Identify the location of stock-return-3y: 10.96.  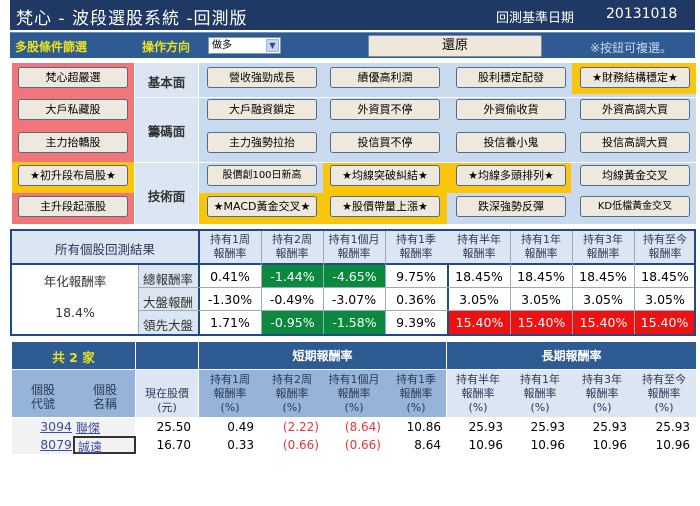
(609, 445).